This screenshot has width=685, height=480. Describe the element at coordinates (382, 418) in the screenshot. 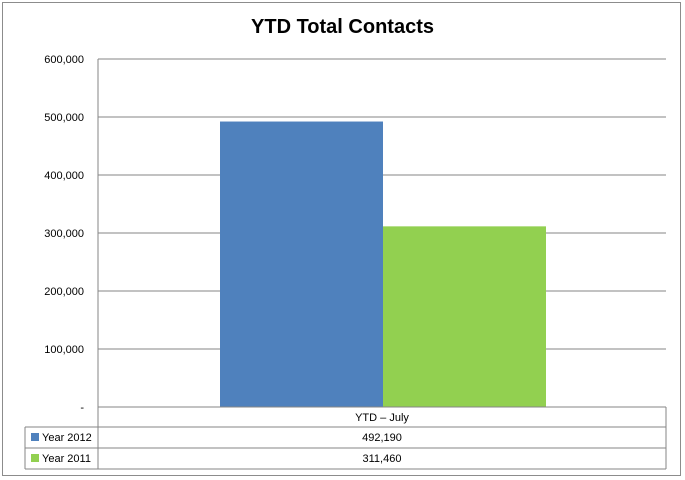

I see `category-label: YTD – July` at that location.